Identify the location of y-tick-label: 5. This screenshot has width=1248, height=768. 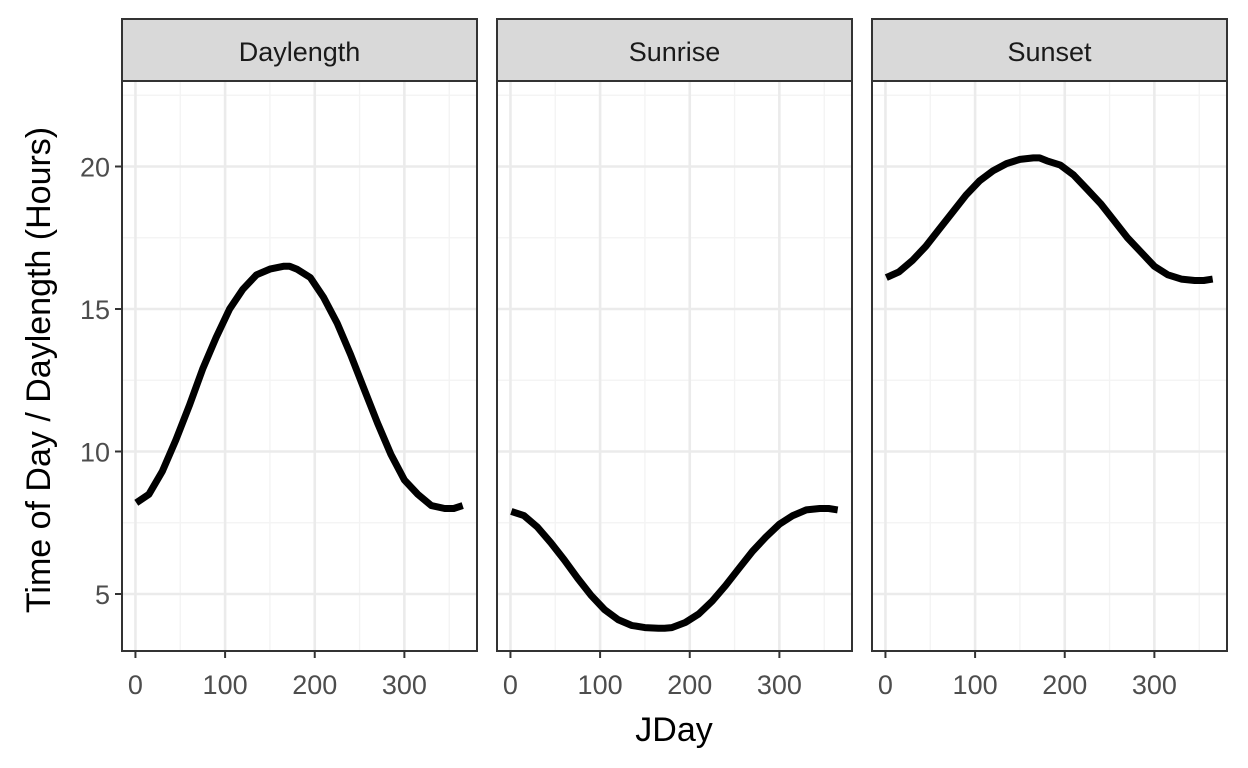
(102, 595).